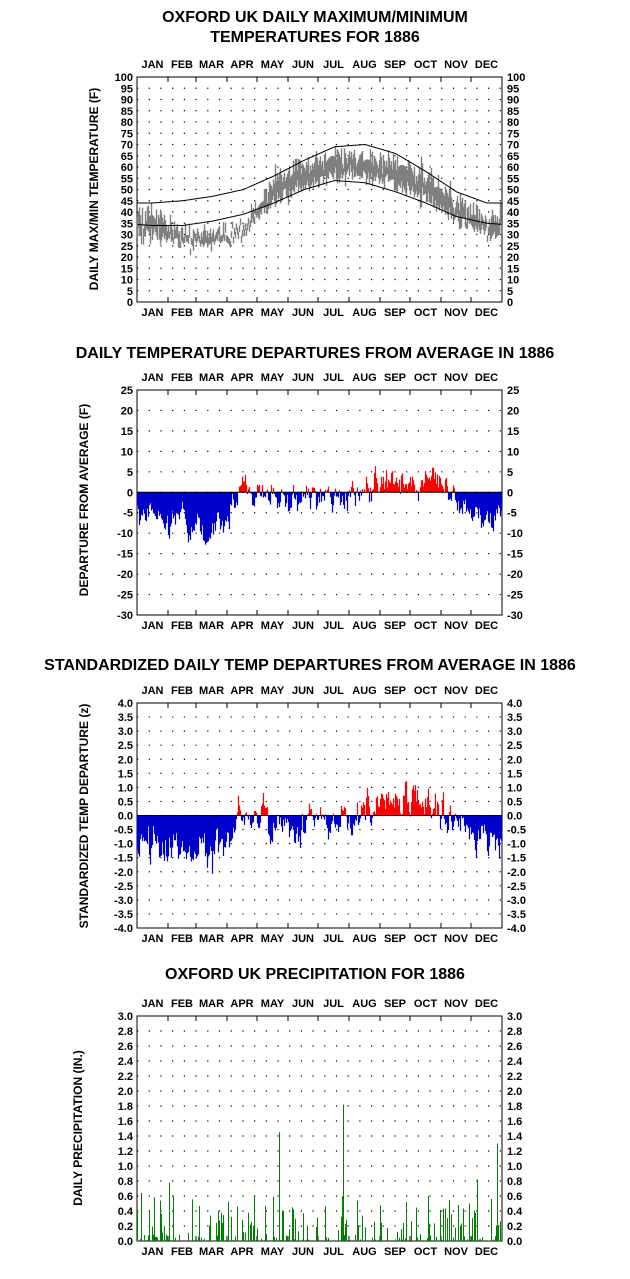 The height and width of the screenshot is (1279, 630). I want to click on normal-min-line, so click(319, 203).